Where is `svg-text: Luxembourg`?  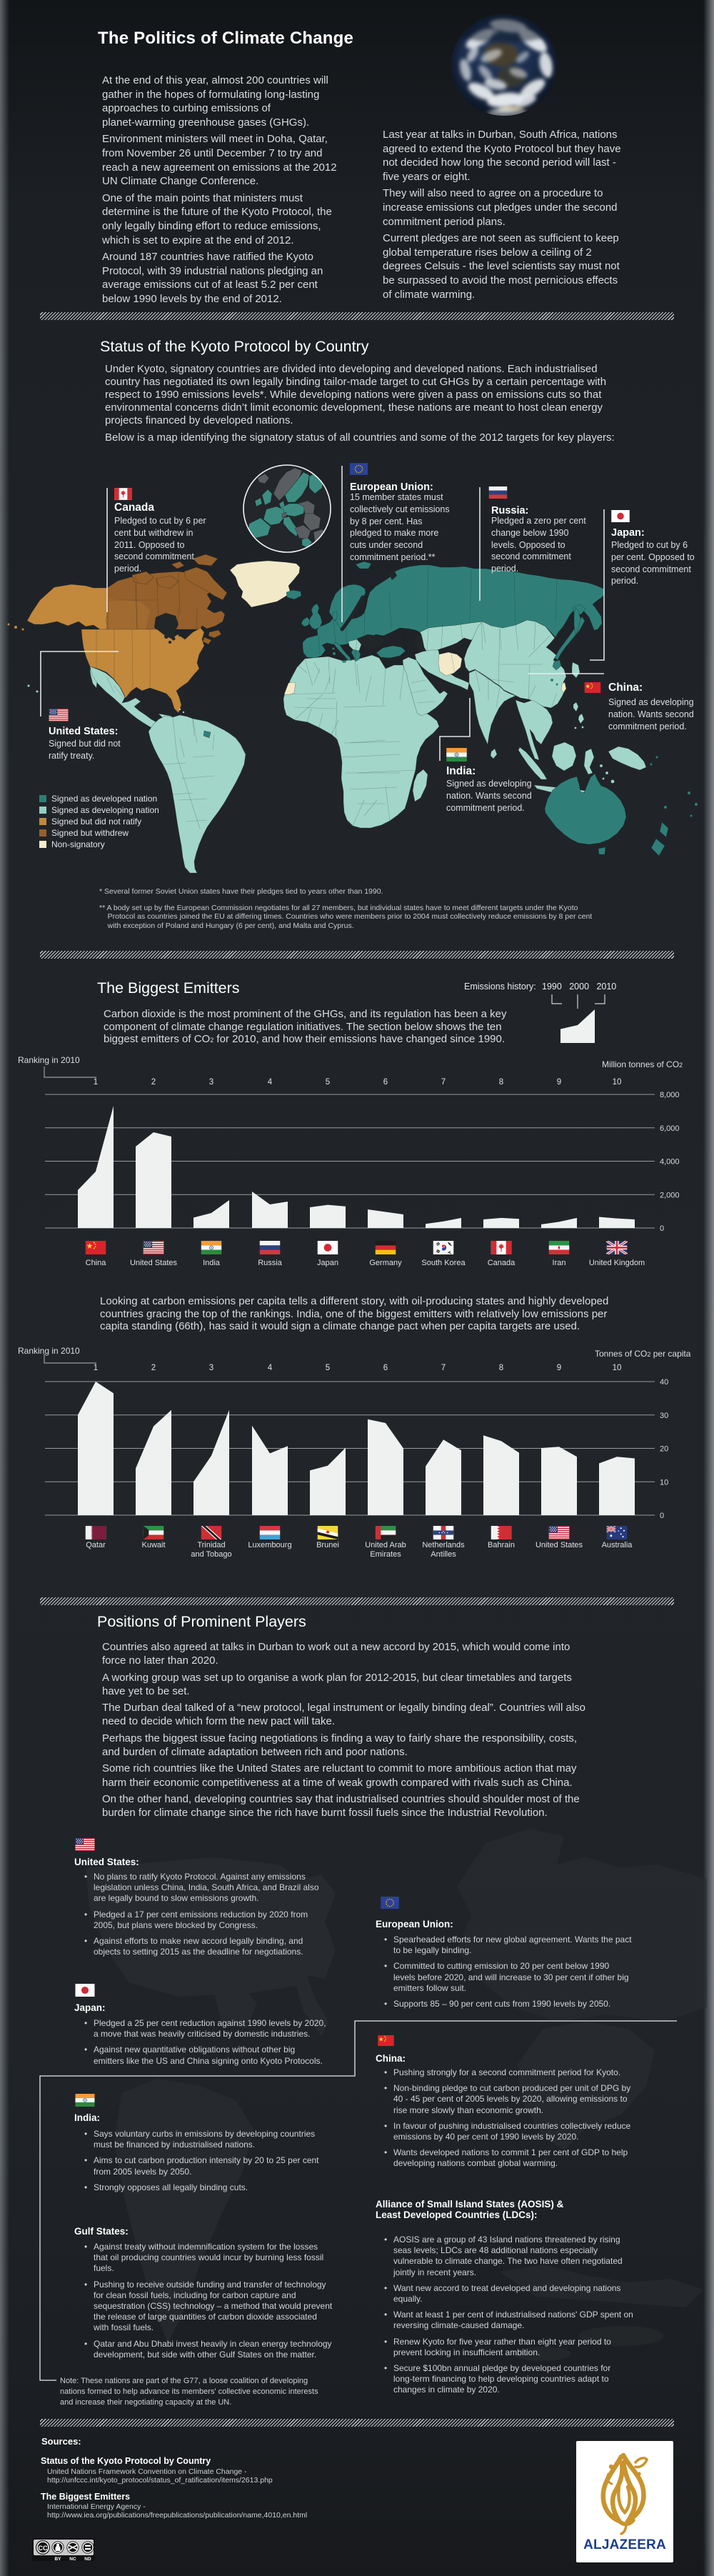
svg-text: Luxembourg is located at coordinates (269, 1545).